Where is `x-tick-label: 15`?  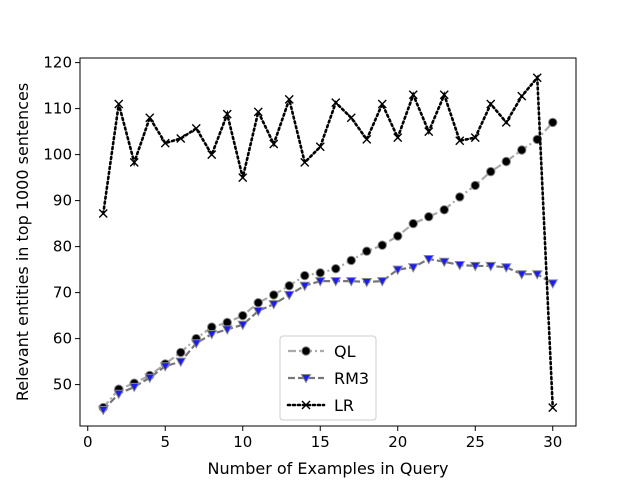
x-tick-label: 15 is located at coordinates (320, 442).